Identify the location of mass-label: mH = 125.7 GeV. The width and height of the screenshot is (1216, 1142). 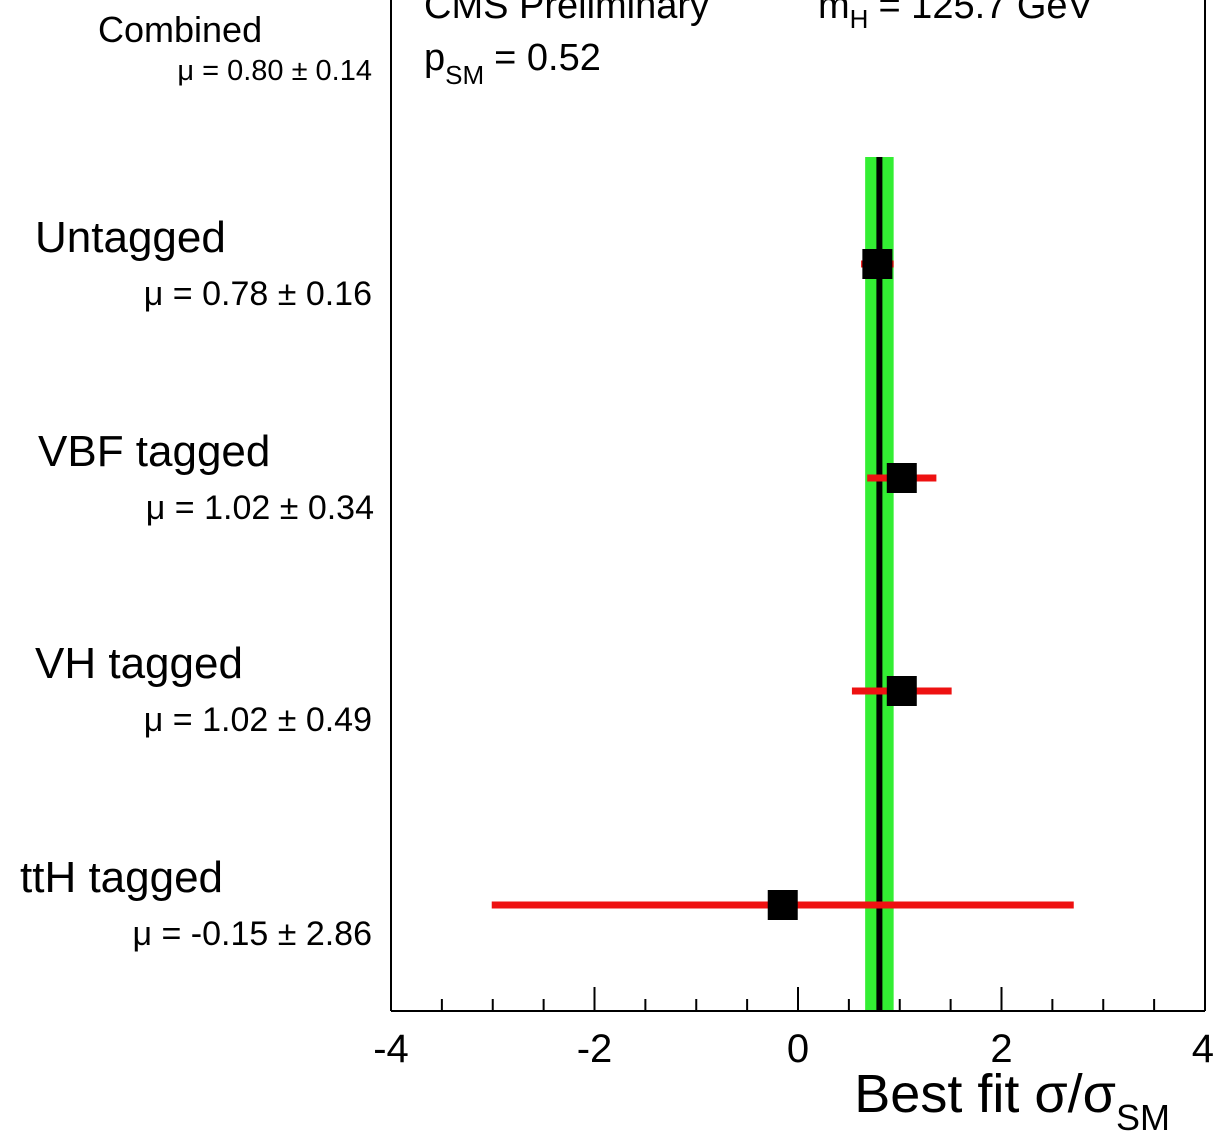
(956, 17).